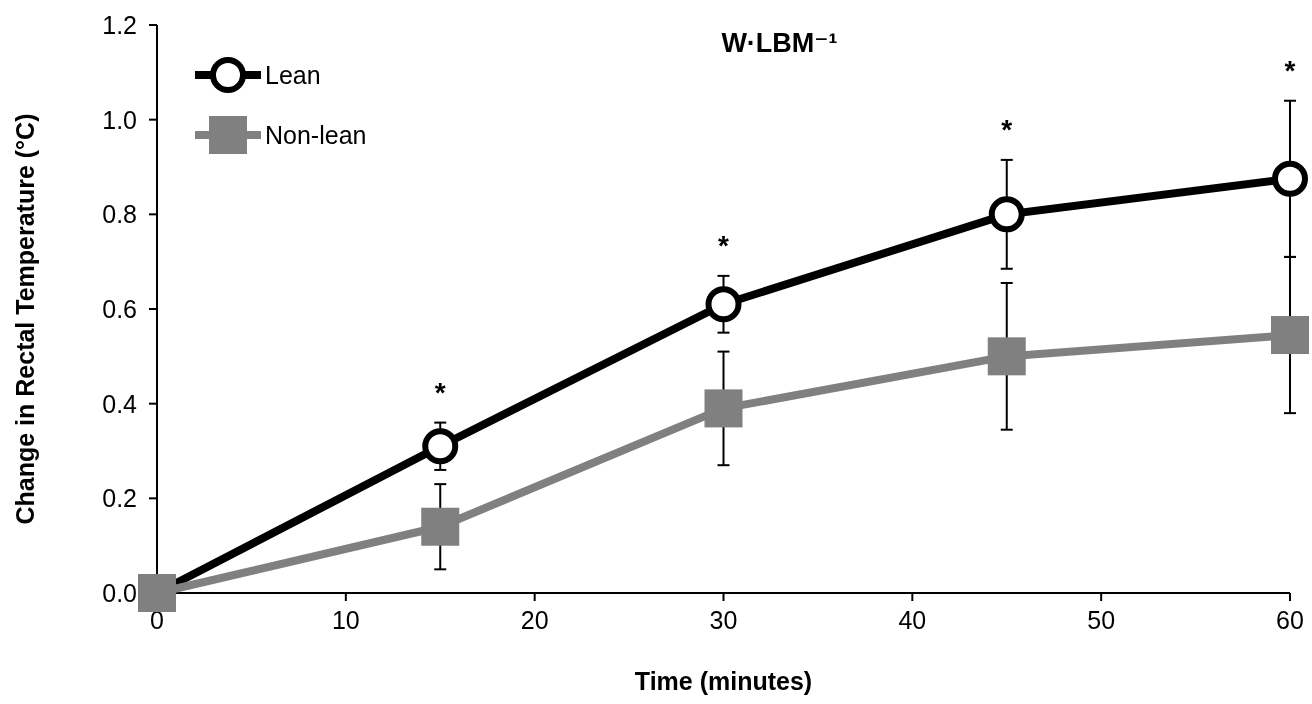 The width and height of the screenshot is (1312, 704). What do you see at coordinates (120, 403) in the screenshot?
I see `y-tick-label: 0.4` at bounding box center [120, 403].